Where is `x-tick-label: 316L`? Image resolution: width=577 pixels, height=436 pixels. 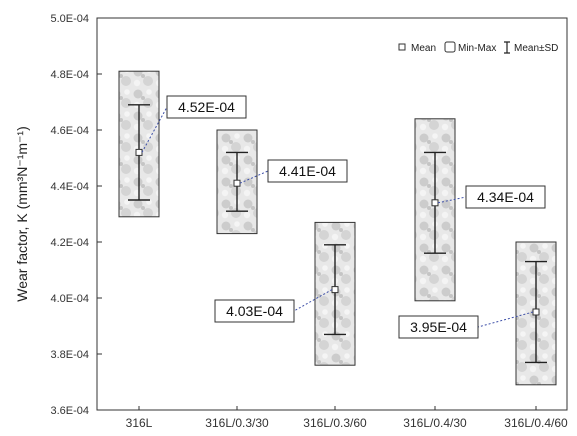
x-tick-label: 316L is located at coordinates (139, 423).